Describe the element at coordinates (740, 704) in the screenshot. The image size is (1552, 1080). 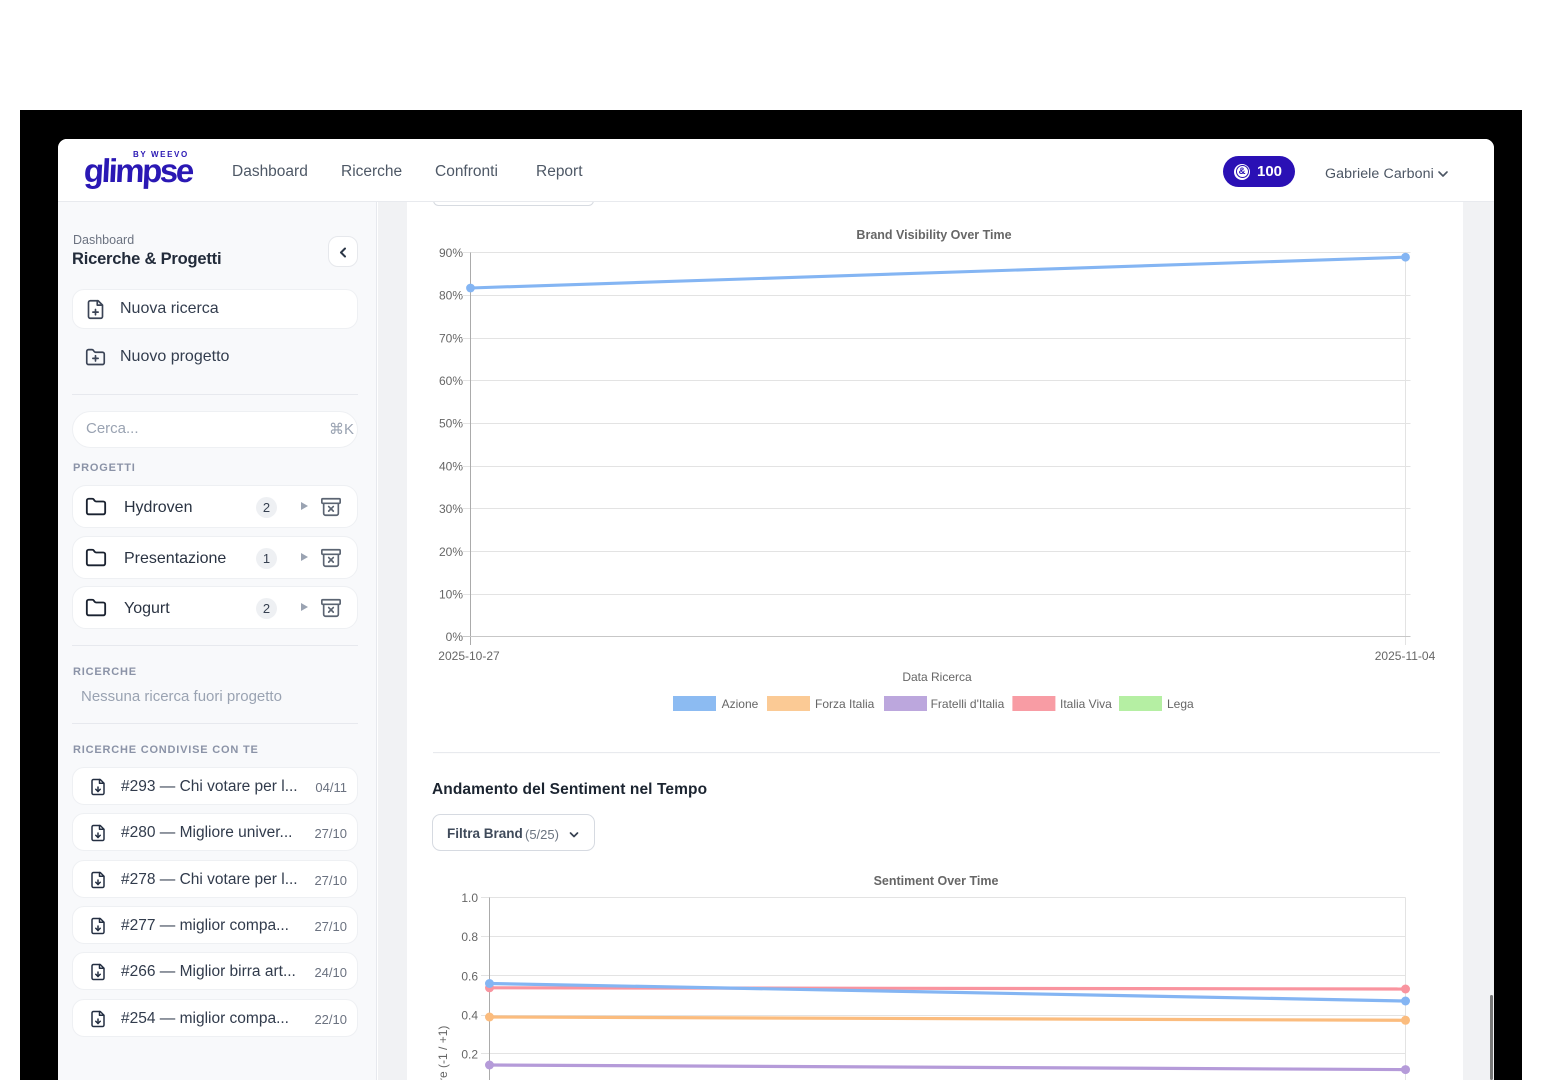
I see `svg-text: Azione` at that location.